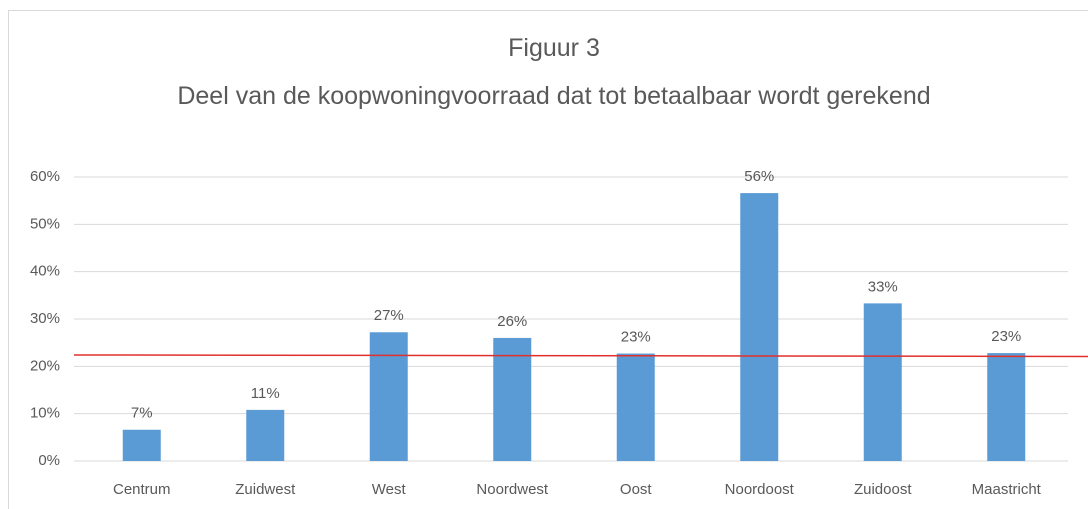  Describe the element at coordinates (45, 318) in the screenshot. I see `y-tick-label: 30%` at that location.